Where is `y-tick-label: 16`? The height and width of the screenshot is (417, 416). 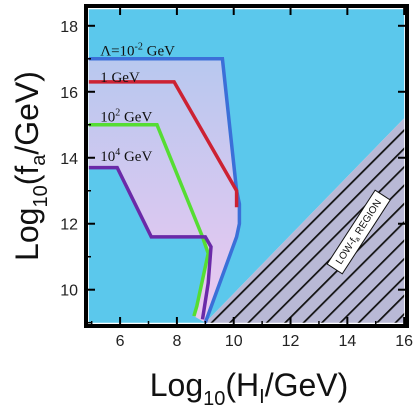
y-tick-label: 16 is located at coordinates (69, 93).